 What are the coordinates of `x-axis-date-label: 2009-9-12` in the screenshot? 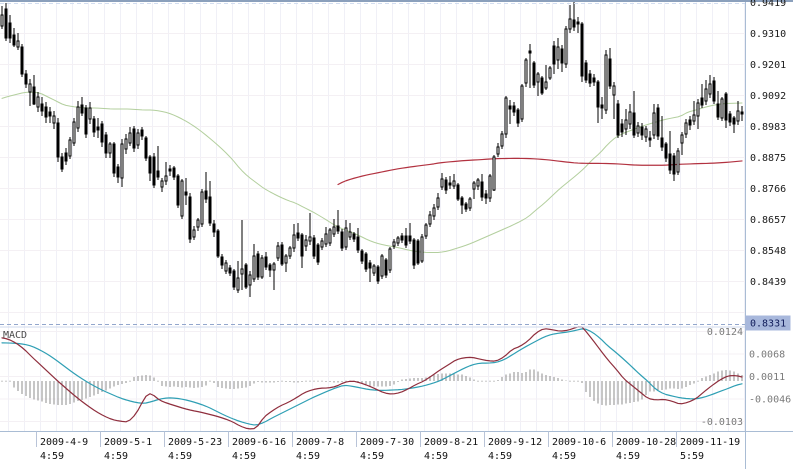 It's located at (515, 442).